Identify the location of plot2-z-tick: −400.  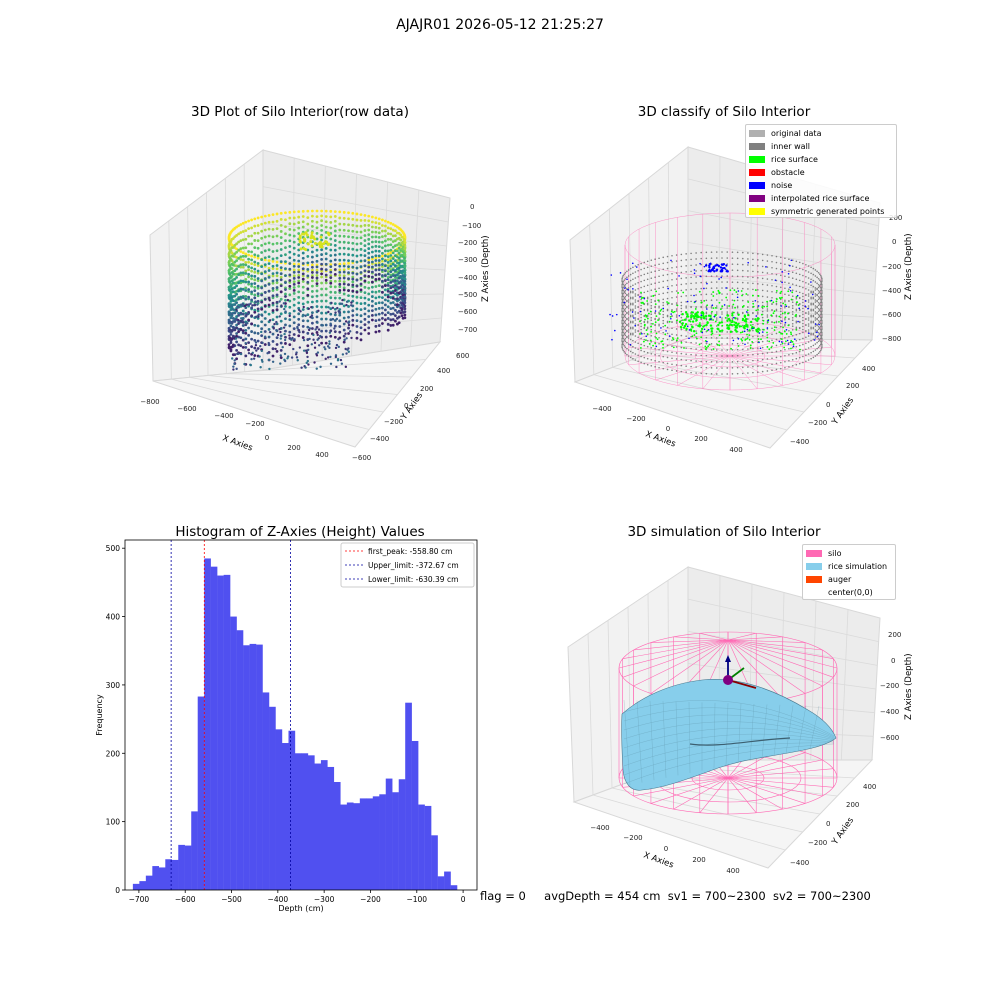
(891, 291).